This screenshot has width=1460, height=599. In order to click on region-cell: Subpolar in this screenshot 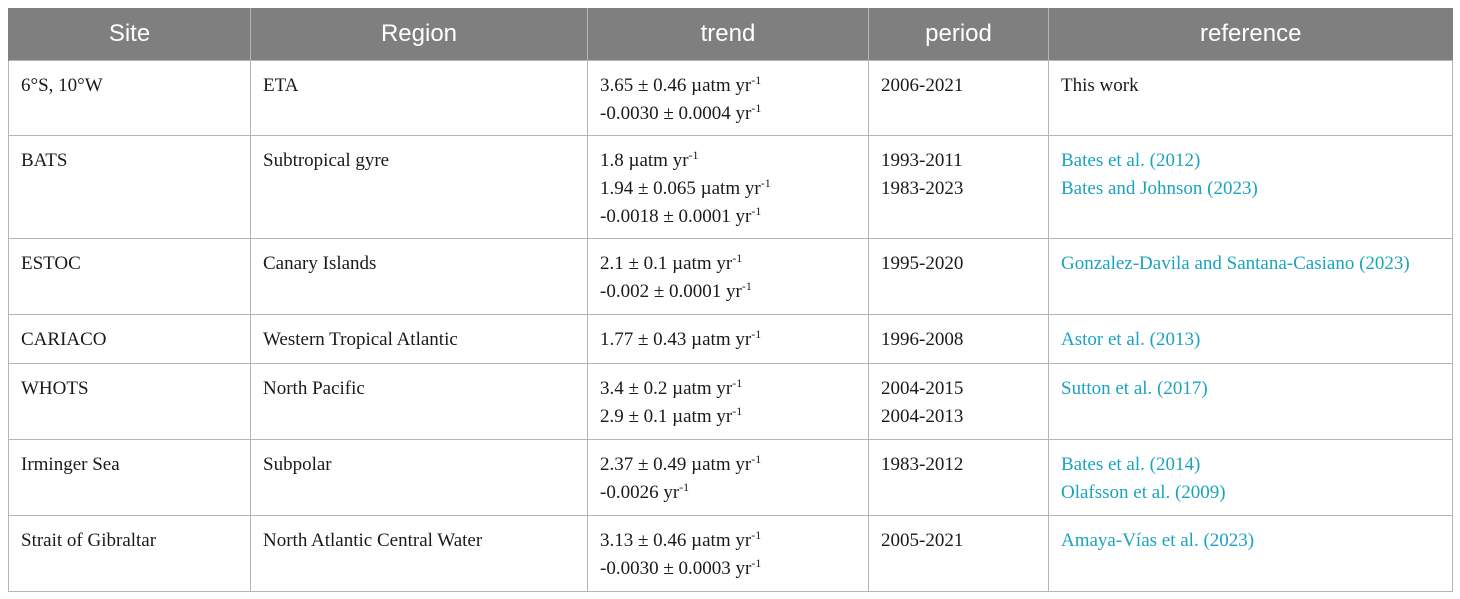, I will do `click(419, 477)`.